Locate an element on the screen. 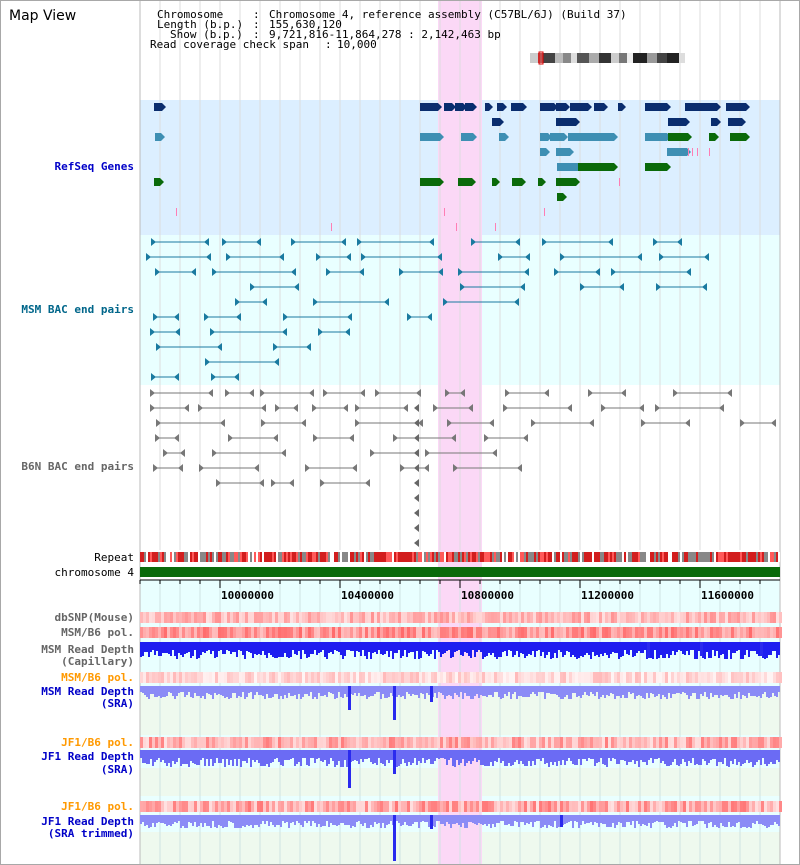 The image size is (800, 865). track-label-refseq: RefSeq Genes is located at coordinates (94, 166).